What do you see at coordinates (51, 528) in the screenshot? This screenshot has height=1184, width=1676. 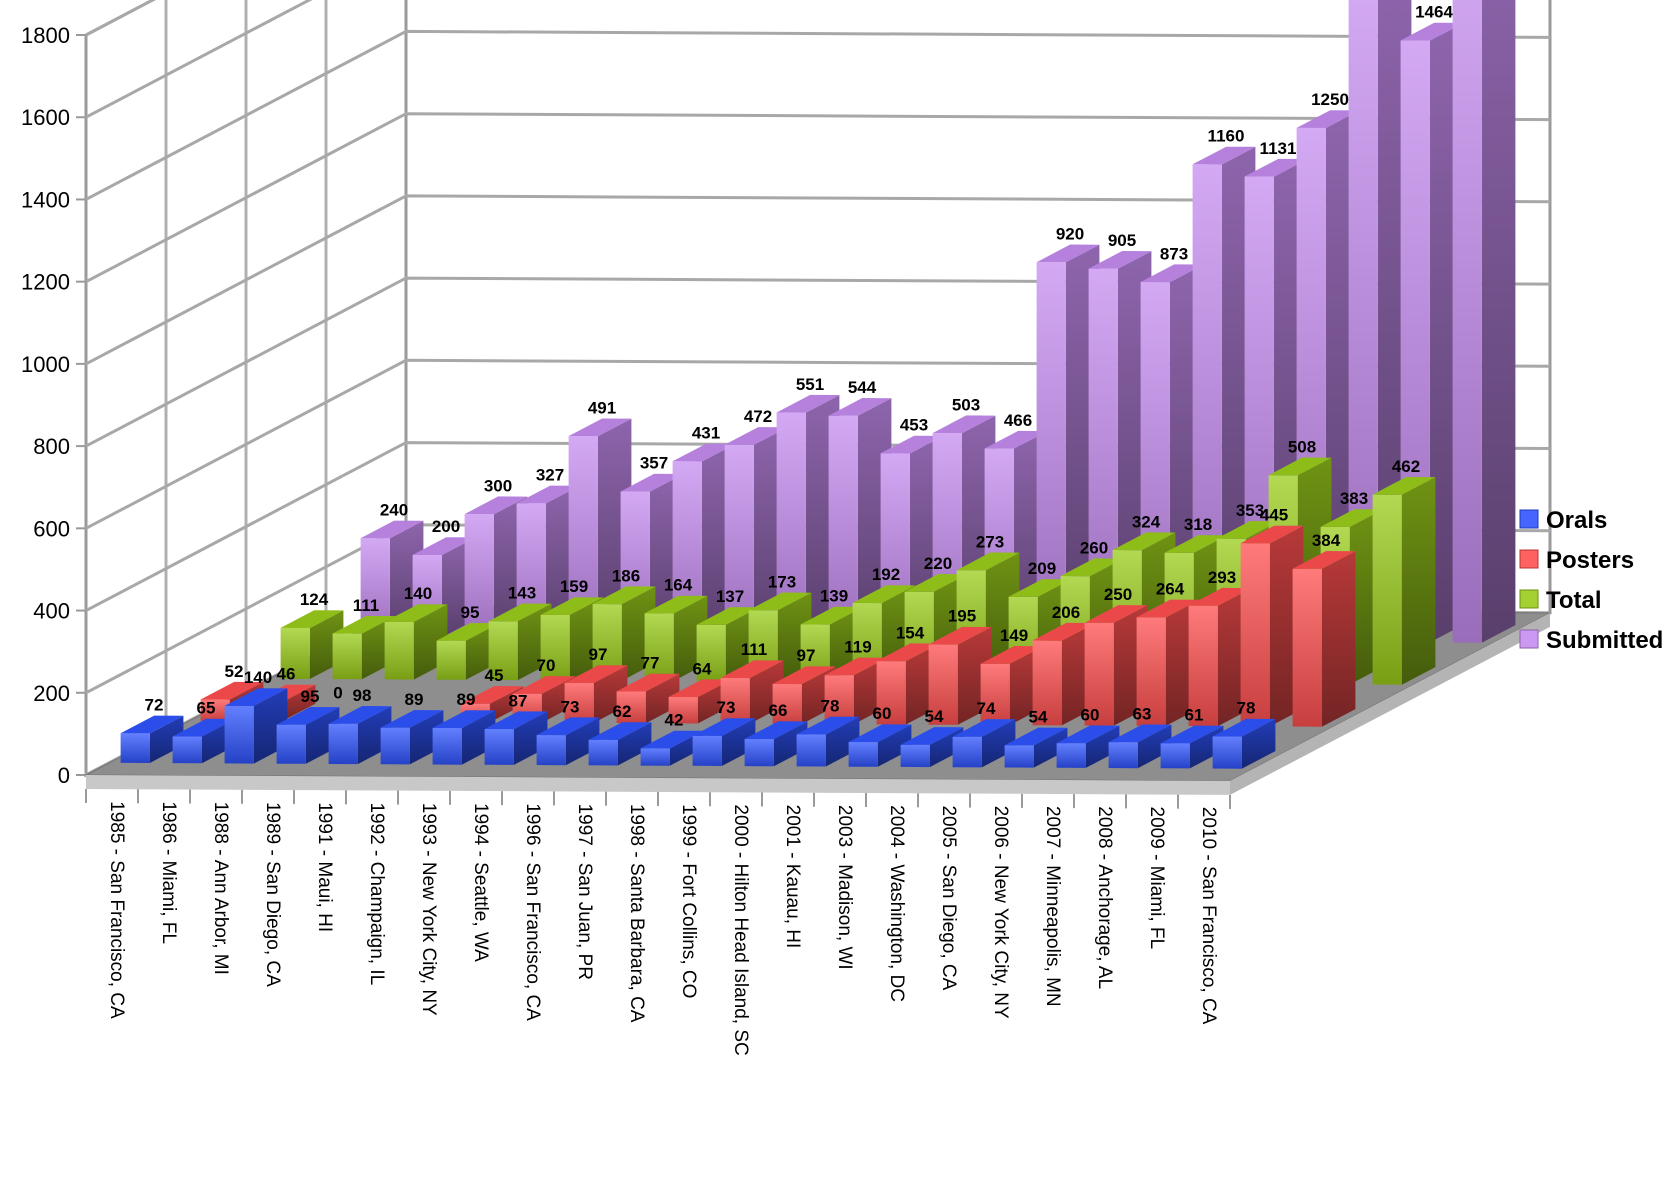 I see `y-tick-label: 600` at bounding box center [51, 528].